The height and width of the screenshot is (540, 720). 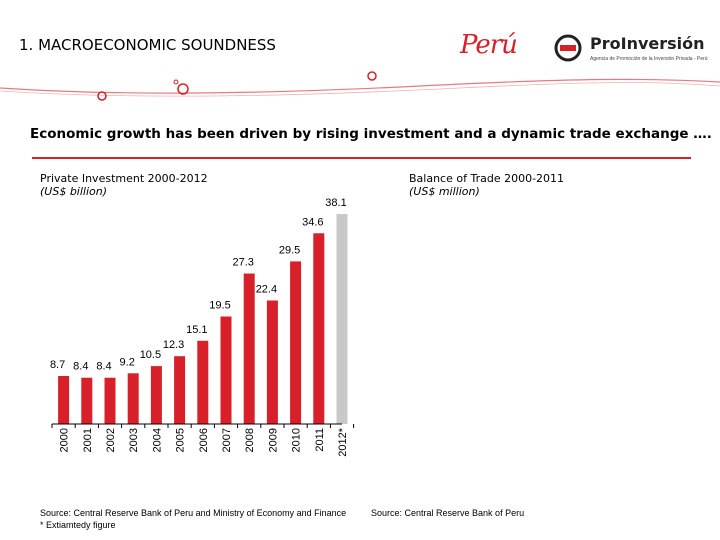 What do you see at coordinates (312, 222) in the screenshot?
I see `value-label: 34.6` at bounding box center [312, 222].